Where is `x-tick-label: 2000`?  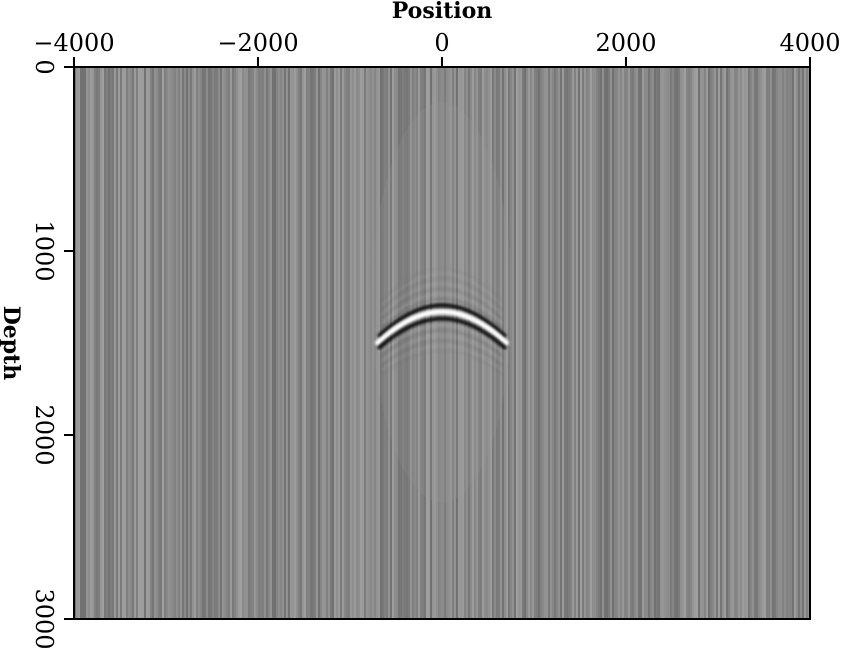 x-tick-label: 2000 is located at coordinates (625, 43).